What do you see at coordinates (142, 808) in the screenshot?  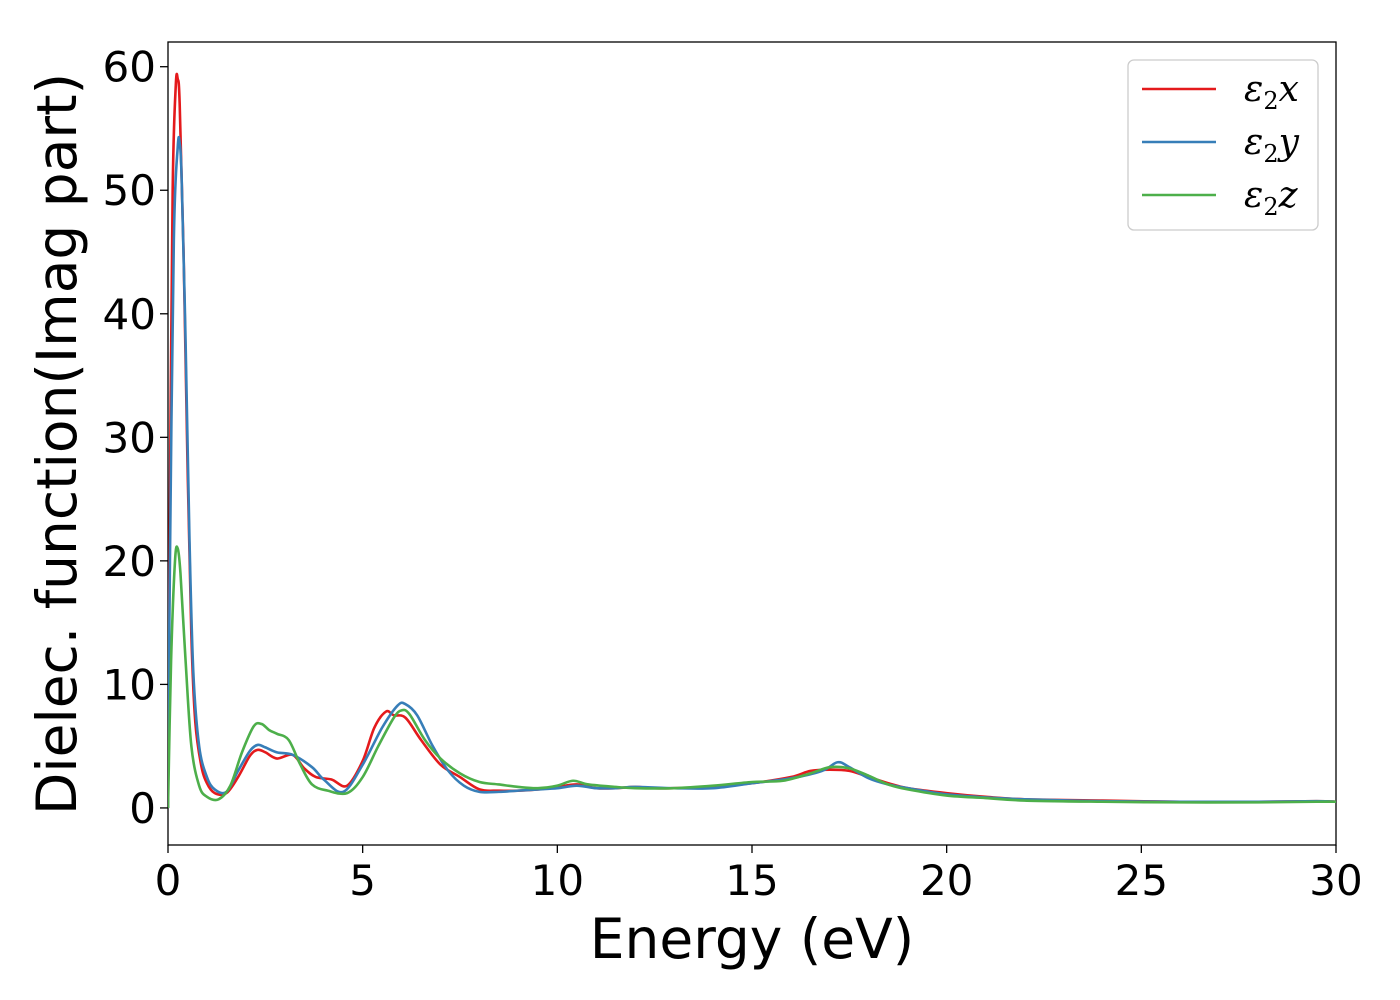 I see `y-tick-label: 0` at bounding box center [142, 808].